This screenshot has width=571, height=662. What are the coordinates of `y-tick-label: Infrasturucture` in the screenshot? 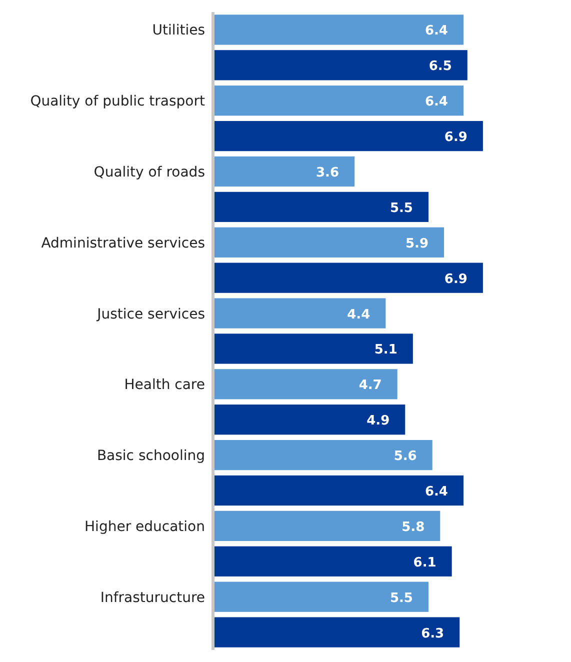 It's located at (152, 598).